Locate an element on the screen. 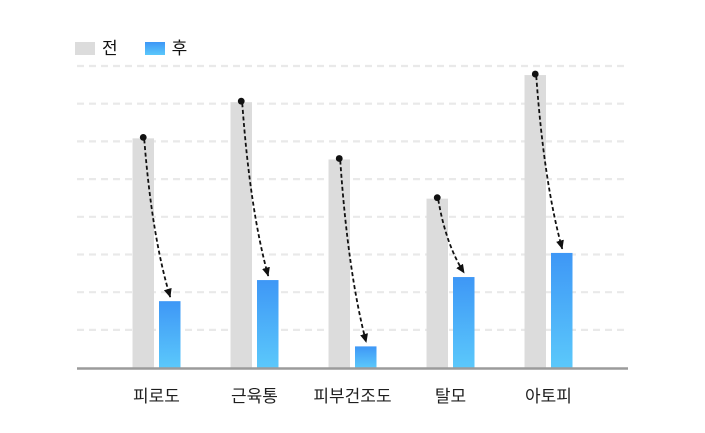 This screenshot has width=705, height=433. category-label-3: 피부건조도 is located at coordinates (352, 396).